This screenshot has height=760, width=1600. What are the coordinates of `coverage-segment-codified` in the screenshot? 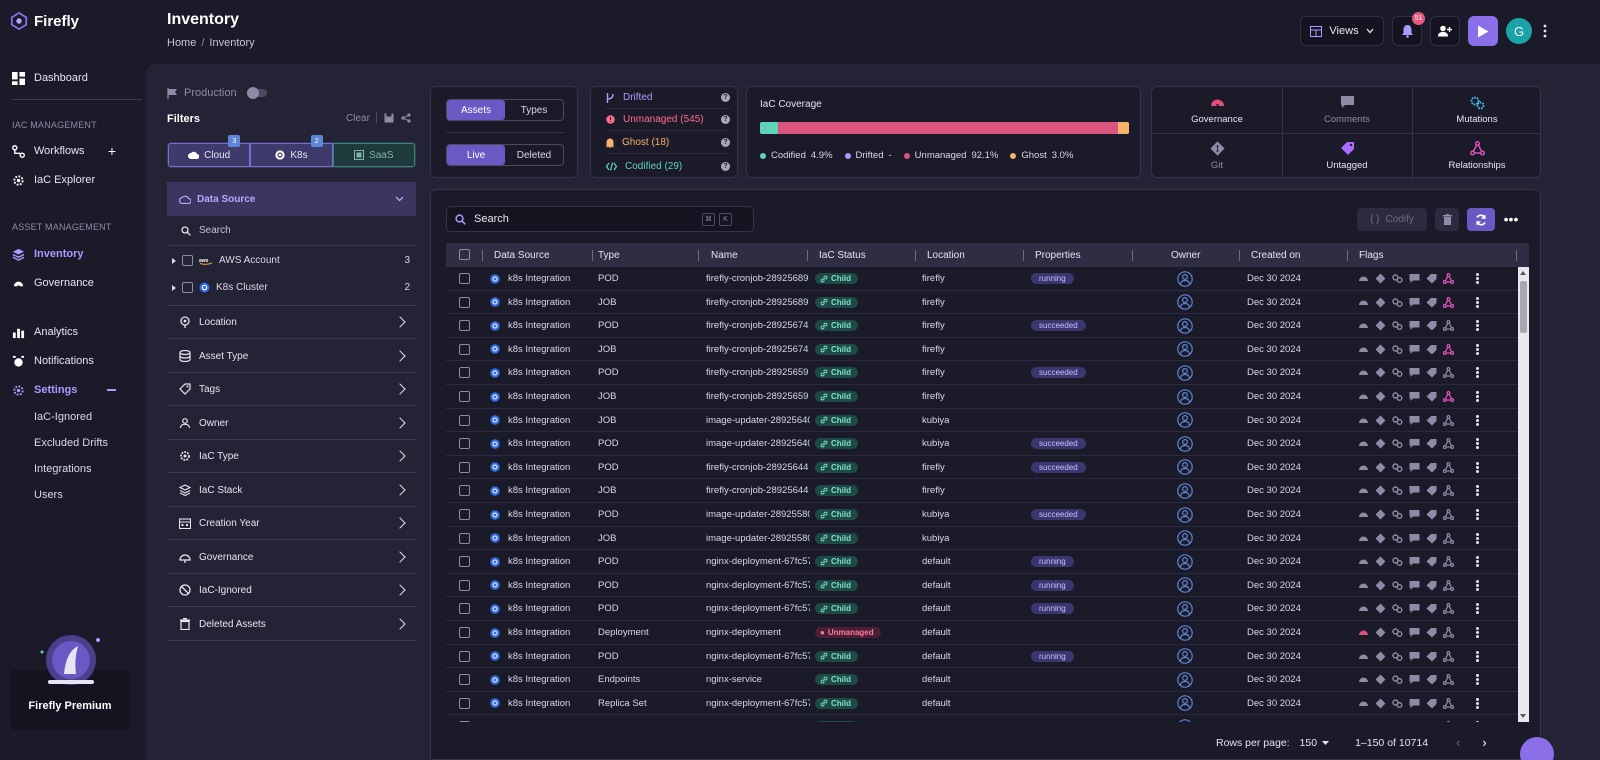 It's located at (769, 128).